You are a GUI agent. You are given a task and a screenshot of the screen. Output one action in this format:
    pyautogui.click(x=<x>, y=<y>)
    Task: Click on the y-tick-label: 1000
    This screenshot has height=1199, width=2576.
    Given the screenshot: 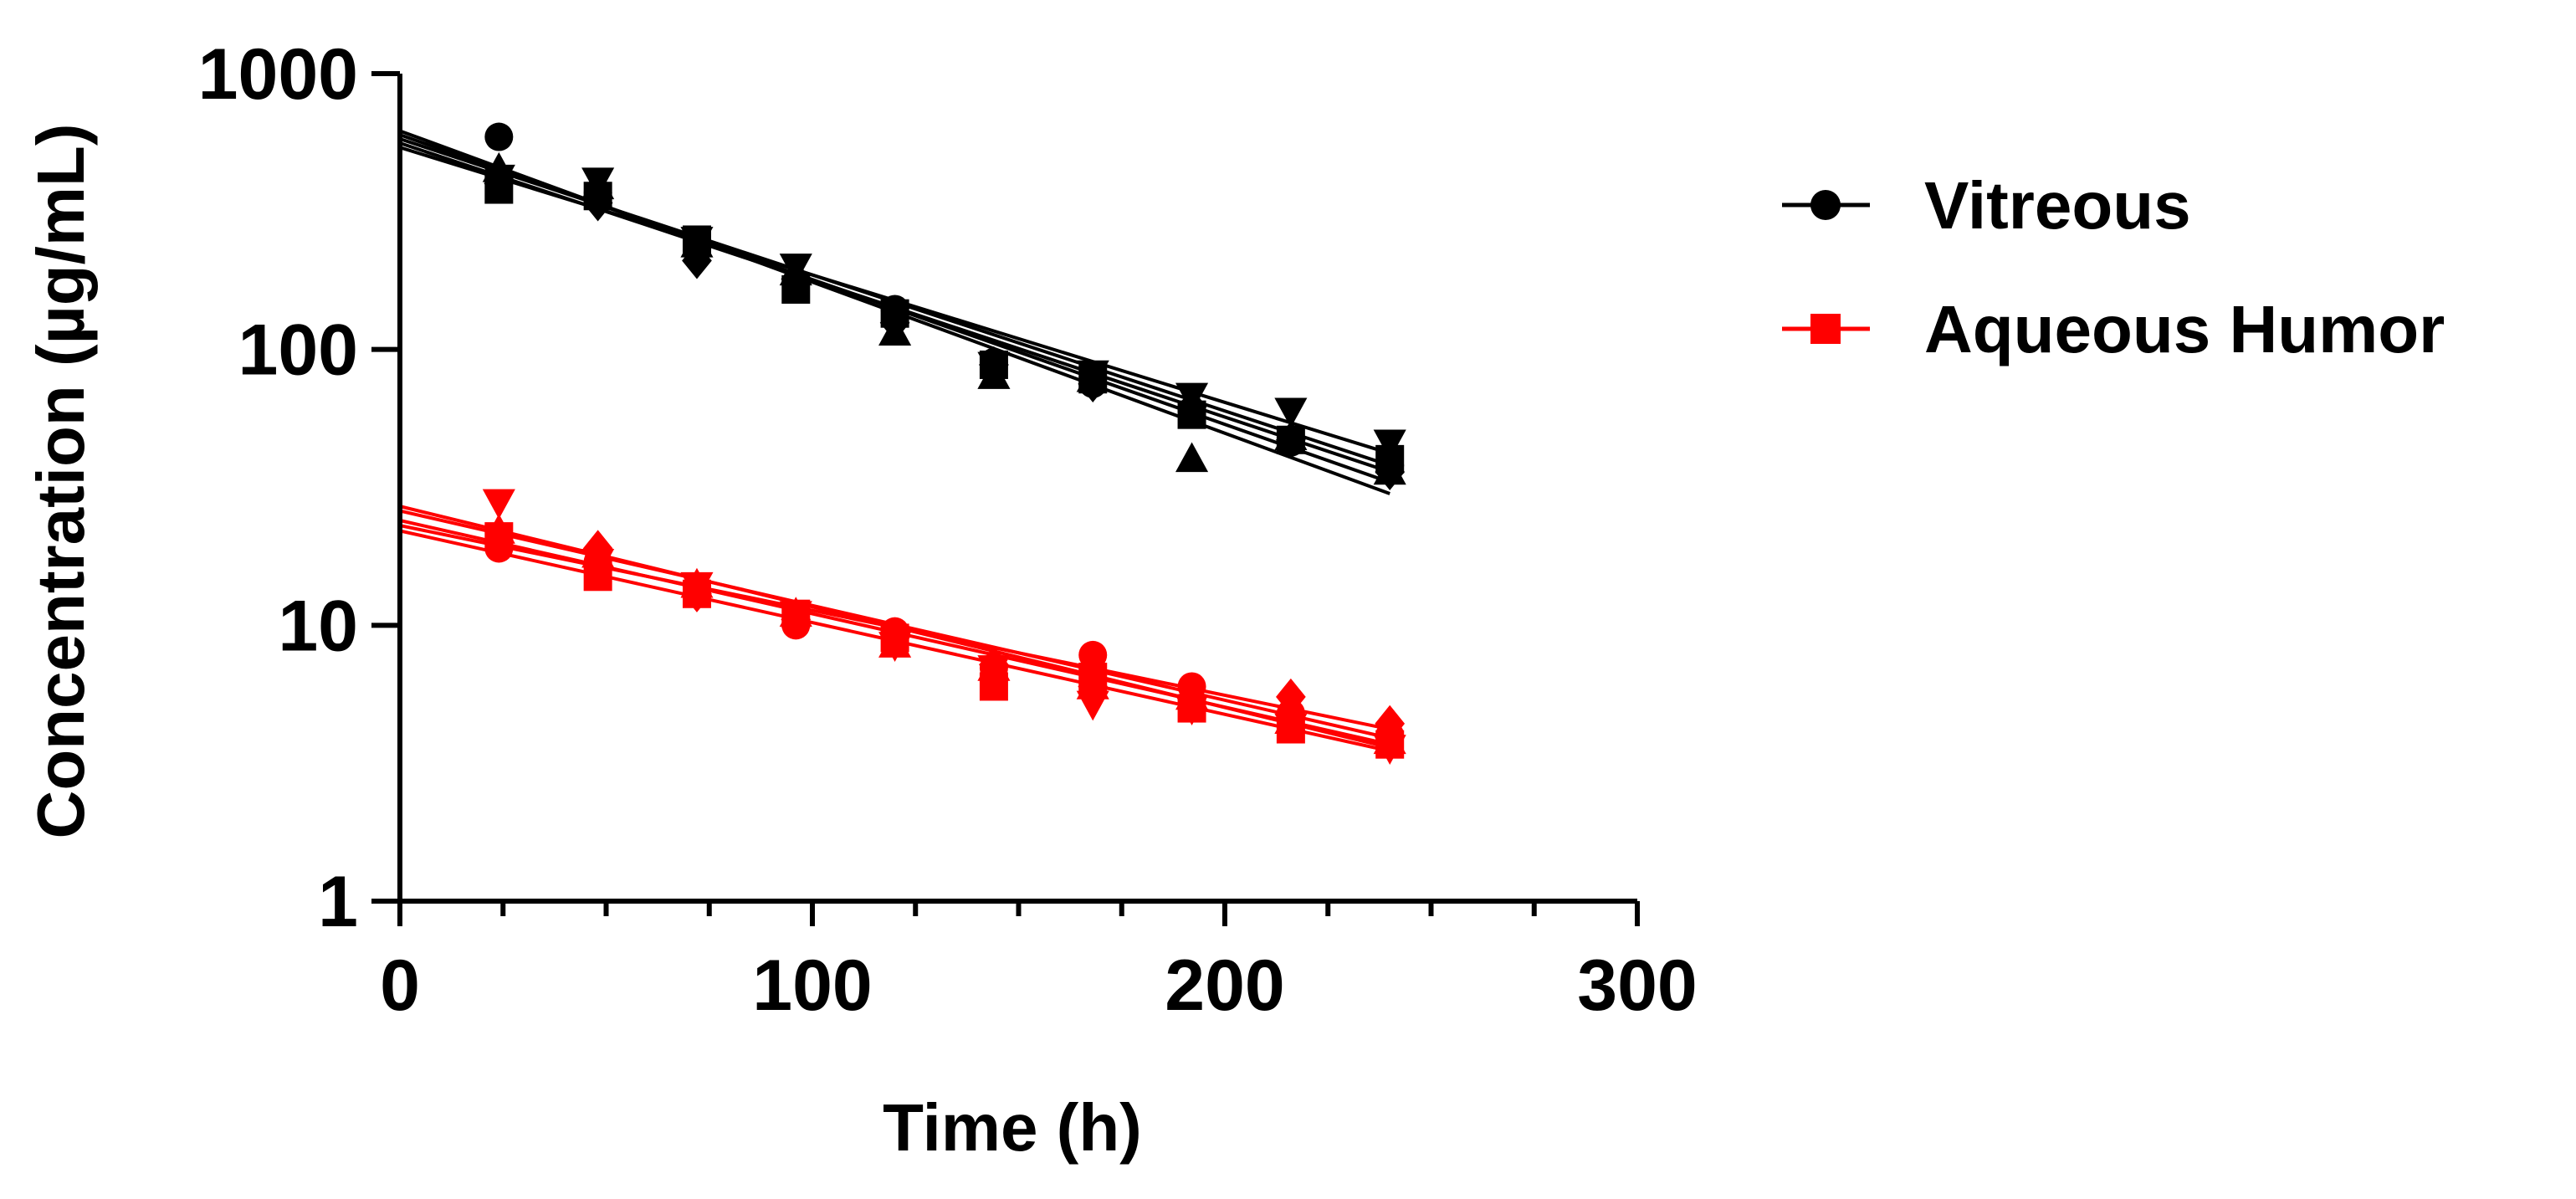 What is the action you would take?
    pyautogui.click(x=278, y=75)
    